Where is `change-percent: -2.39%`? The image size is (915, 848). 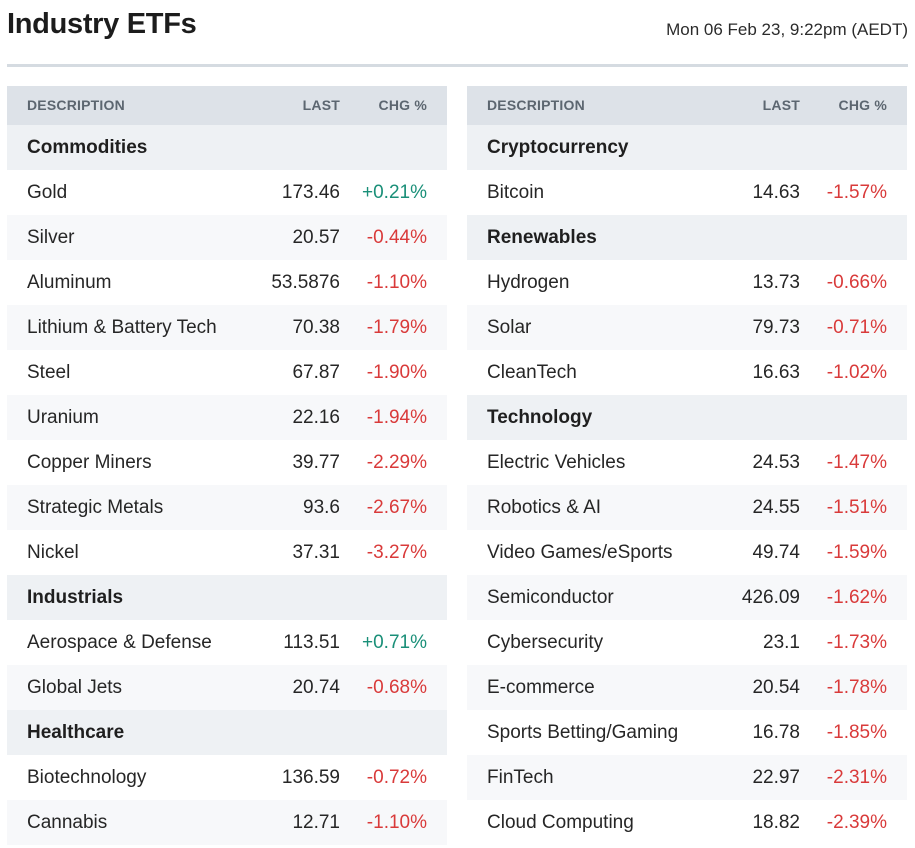
change-percent: -2.39% is located at coordinates (856, 822).